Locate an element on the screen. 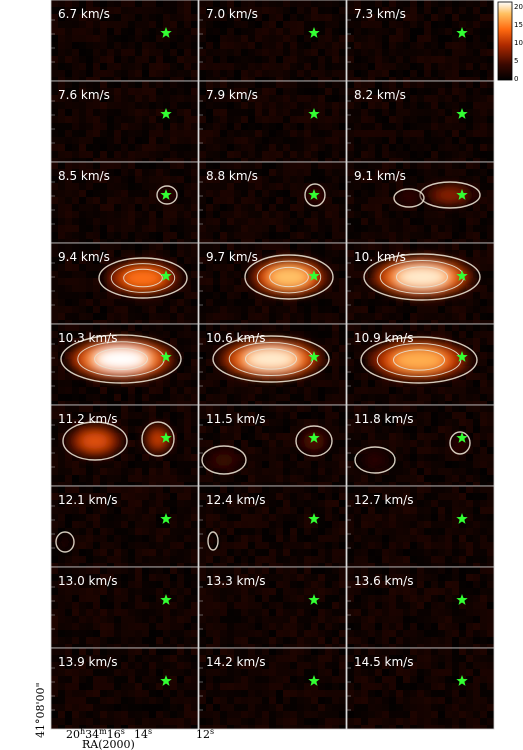 Image resolution: width=523 pixels, height=750 pixels. velocity-label: 8.2 km/s is located at coordinates (380, 95).